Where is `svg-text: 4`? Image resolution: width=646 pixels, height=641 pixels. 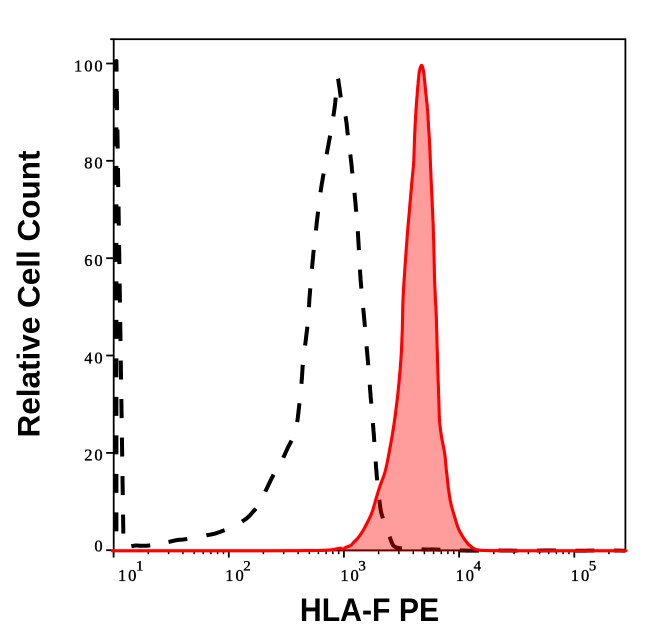
svg-text: 4 is located at coordinates (478, 567).